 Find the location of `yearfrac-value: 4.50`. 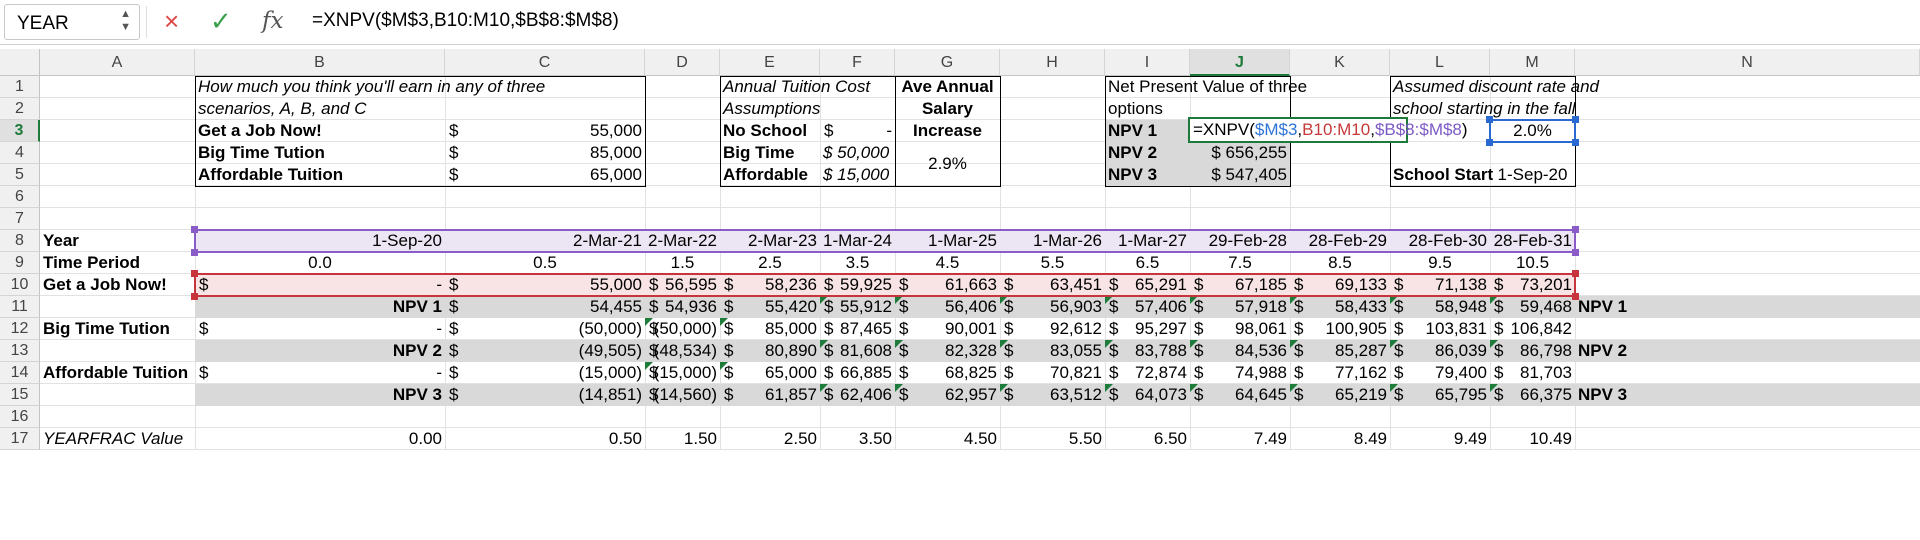

yearfrac-value: 4.50 is located at coordinates (980, 438).